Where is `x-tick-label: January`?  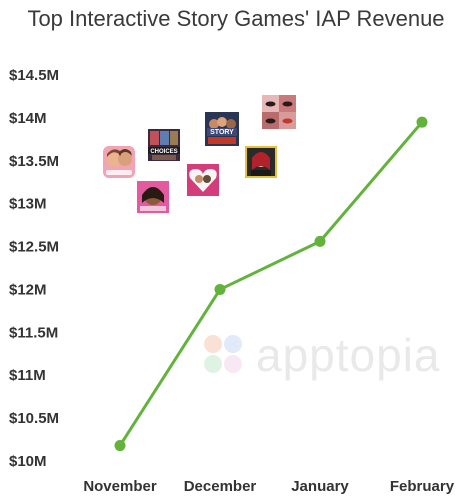 x-tick-label: January is located at coordinates (320, 486).